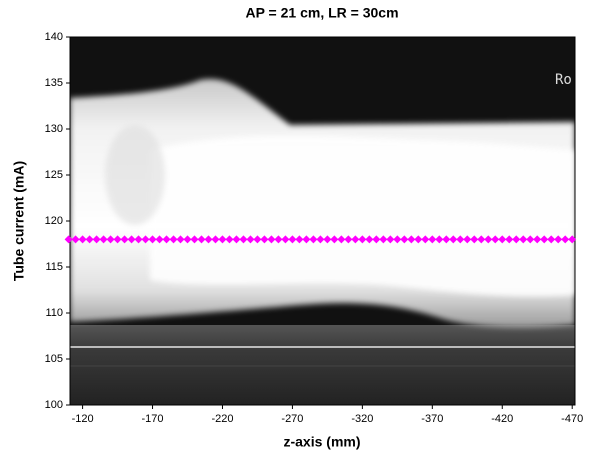 Image resolution: width=595 pixels, height=455 pixels. I want to click on x-tick-label: -170, so click(153, 419).